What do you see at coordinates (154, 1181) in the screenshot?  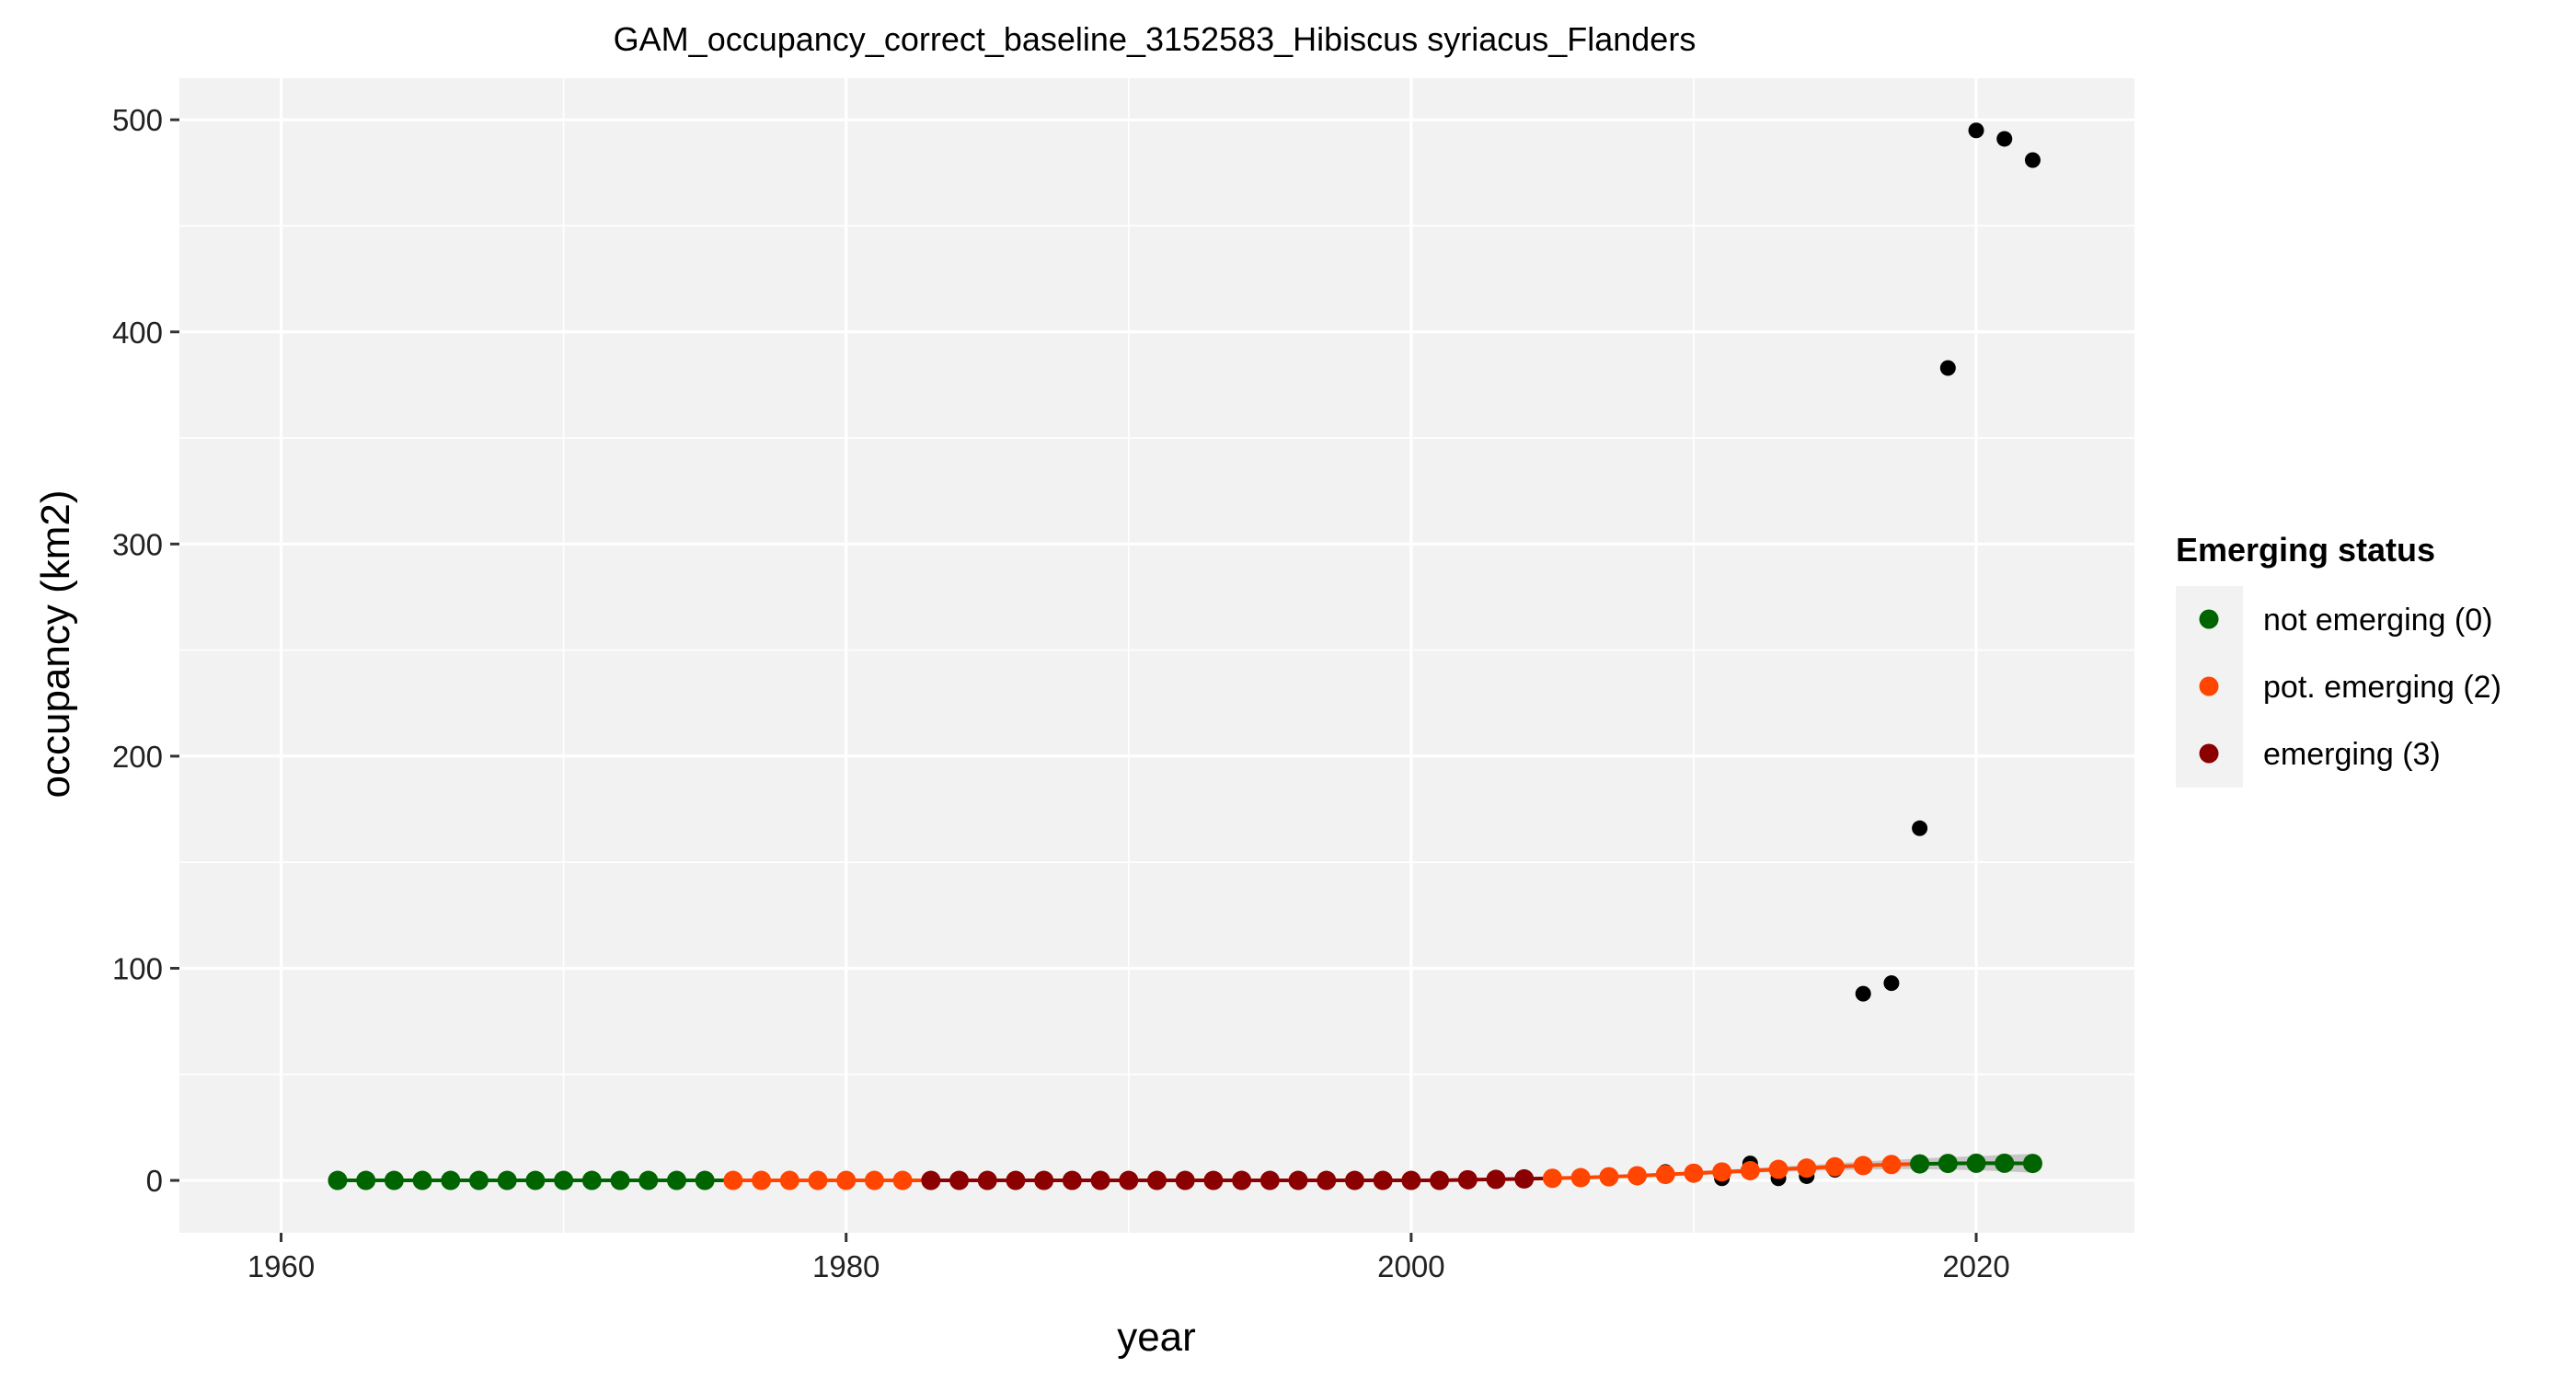 I see `y-tick-label: 0` at bounding box center [154, 1181].